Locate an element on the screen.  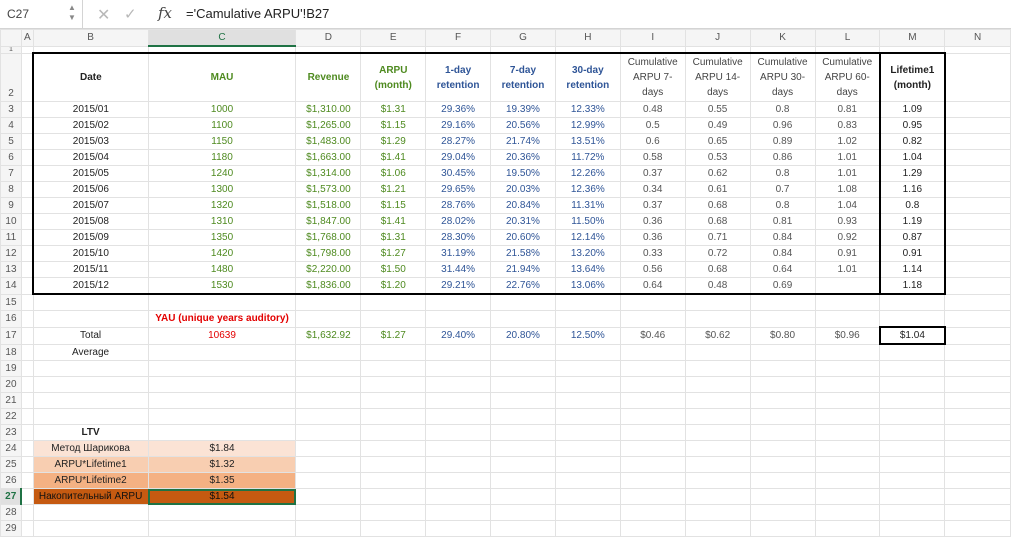
column-header-j: J is located at coordinates (717, 38).